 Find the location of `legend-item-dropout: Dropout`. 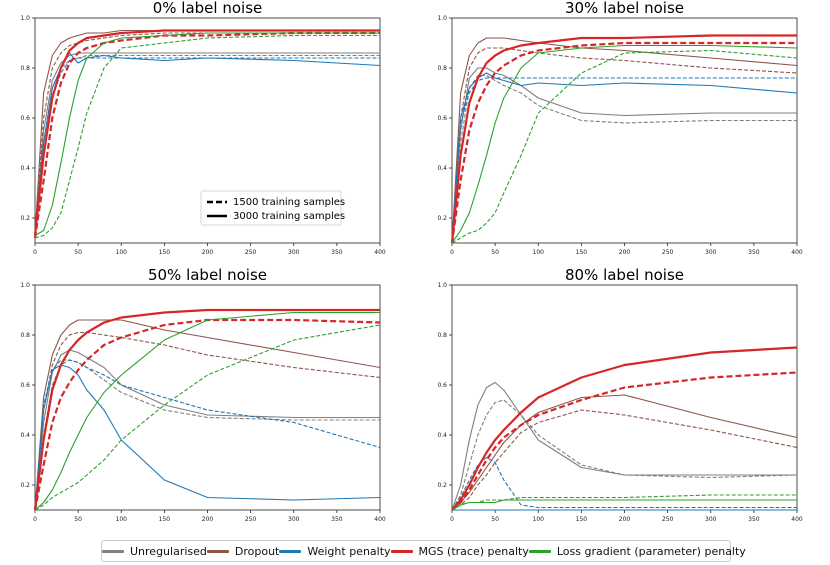

legend-item-dropout: Dropout is located at coordinates (243, 551).